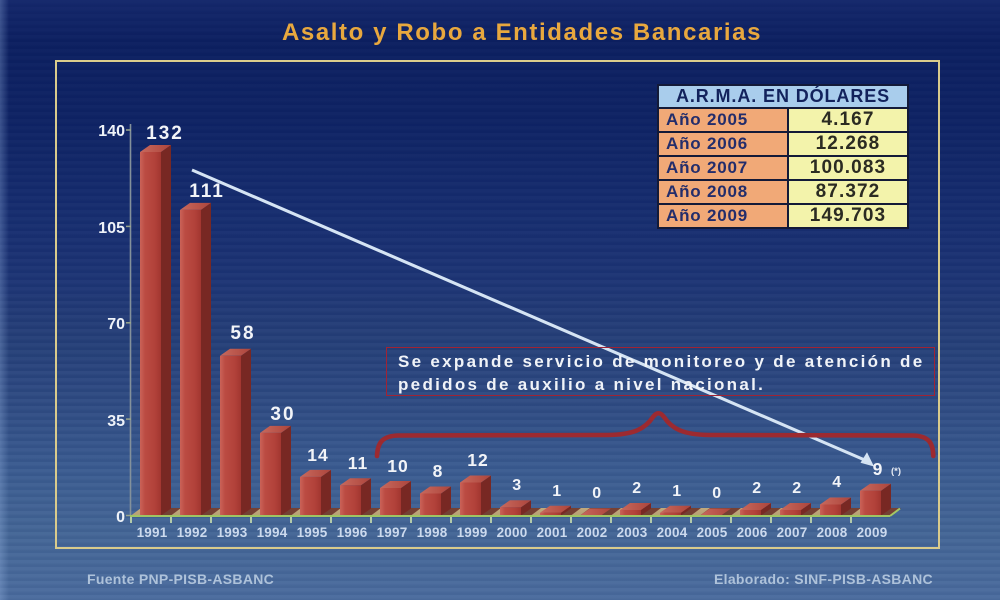 The width and height of the screenshot is (1000, 600). I want to click on svg-text: 2008, so click(832, 532).